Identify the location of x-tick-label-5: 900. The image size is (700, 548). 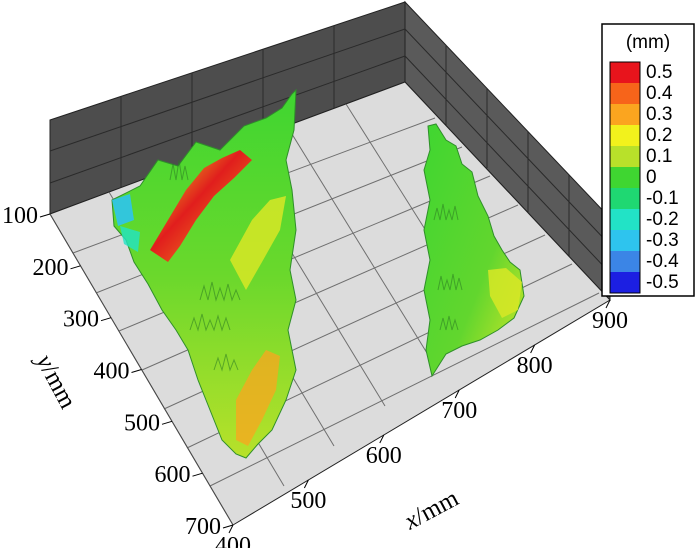
(610, 321).